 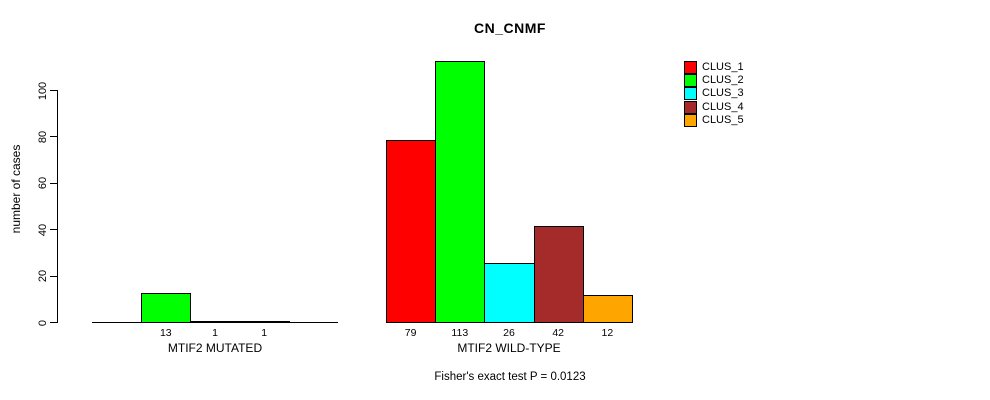 What do you see at coordinates (510, 28) in the screenshot?
I see `chart-title: CN_CNMF` at bounding box center [510, 28].